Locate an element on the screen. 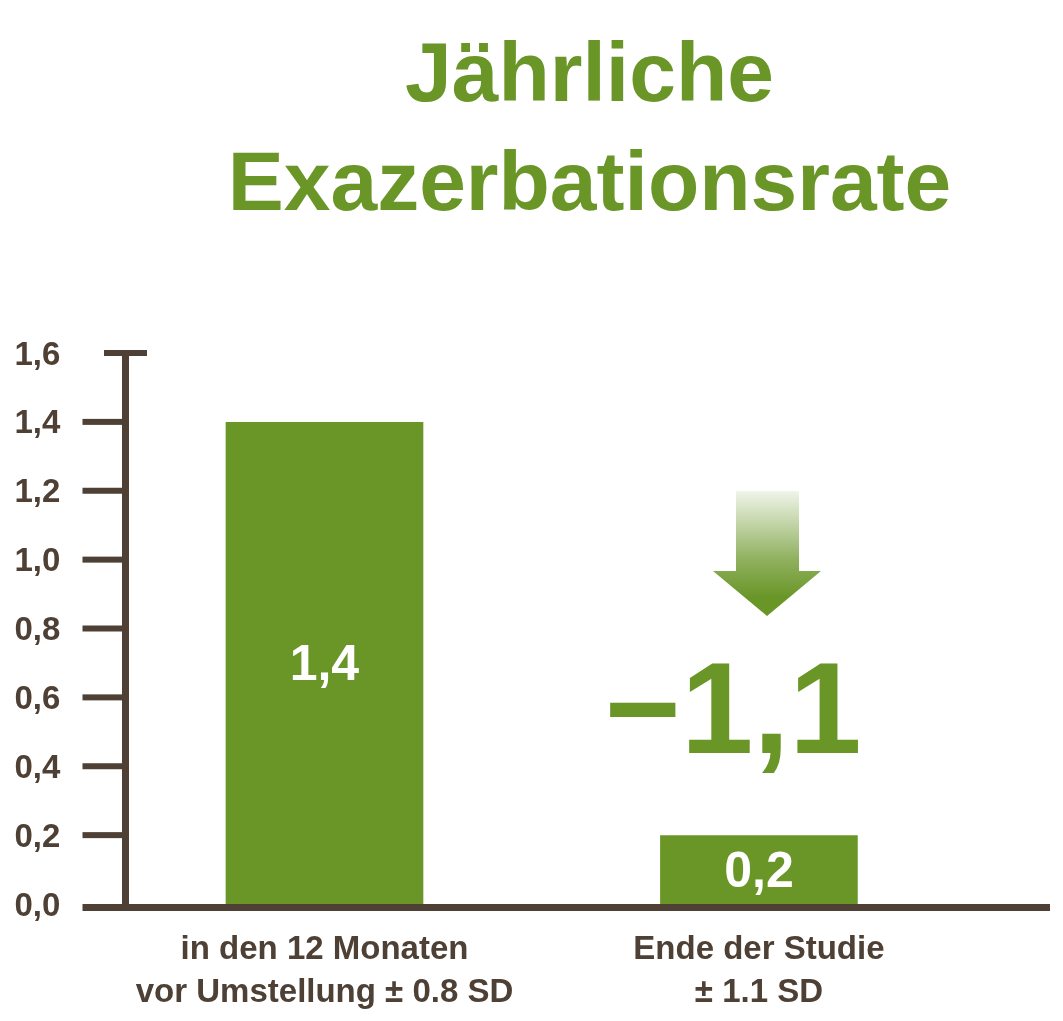  data-label: 1,4 is located at coordinates (324, 662).